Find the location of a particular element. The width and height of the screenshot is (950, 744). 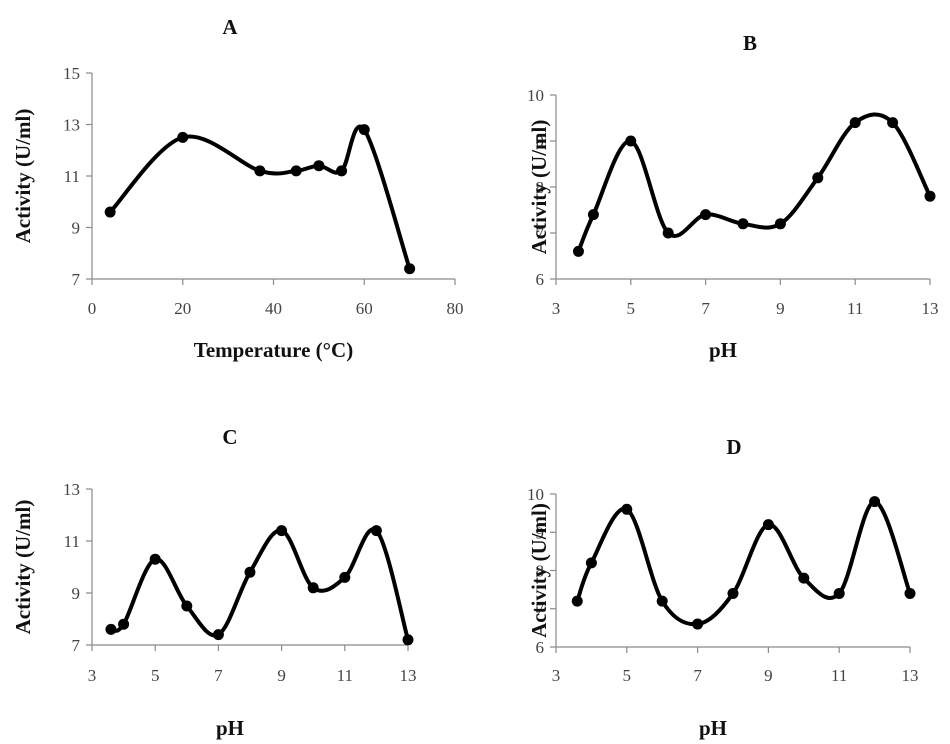

series-line-c is located at coordinates (259, 584).